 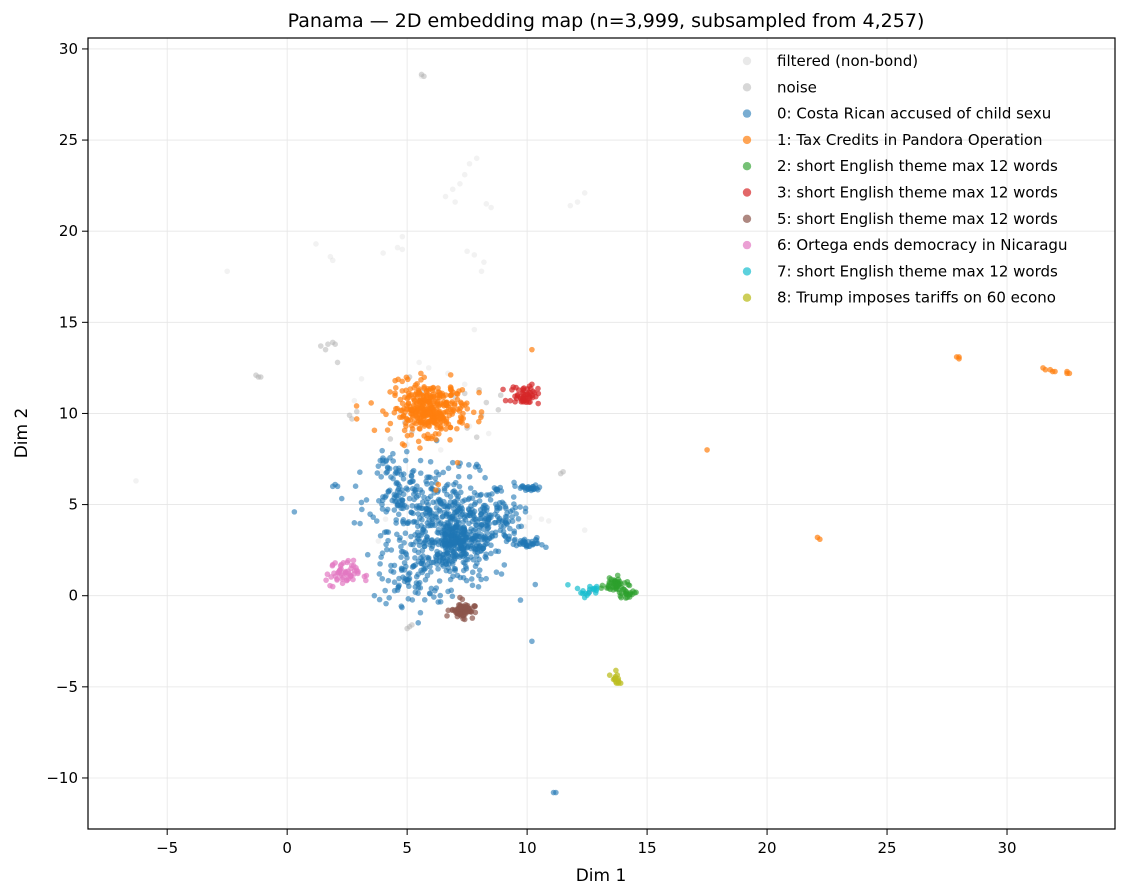 I want to click on x-tick-label: 0, so click(x=287, y=848).